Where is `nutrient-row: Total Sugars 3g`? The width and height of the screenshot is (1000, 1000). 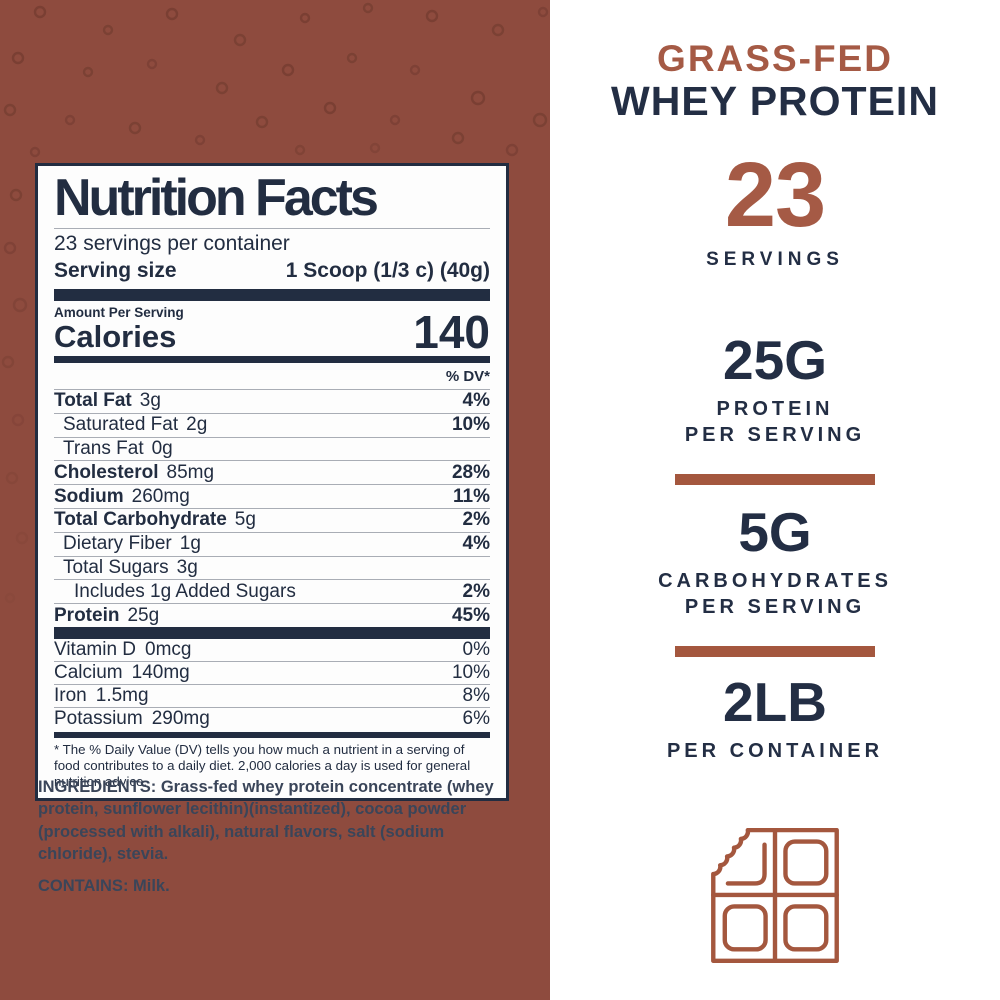 nutrient-row: Total Sugars 3g is located at coordinates (272, 569).